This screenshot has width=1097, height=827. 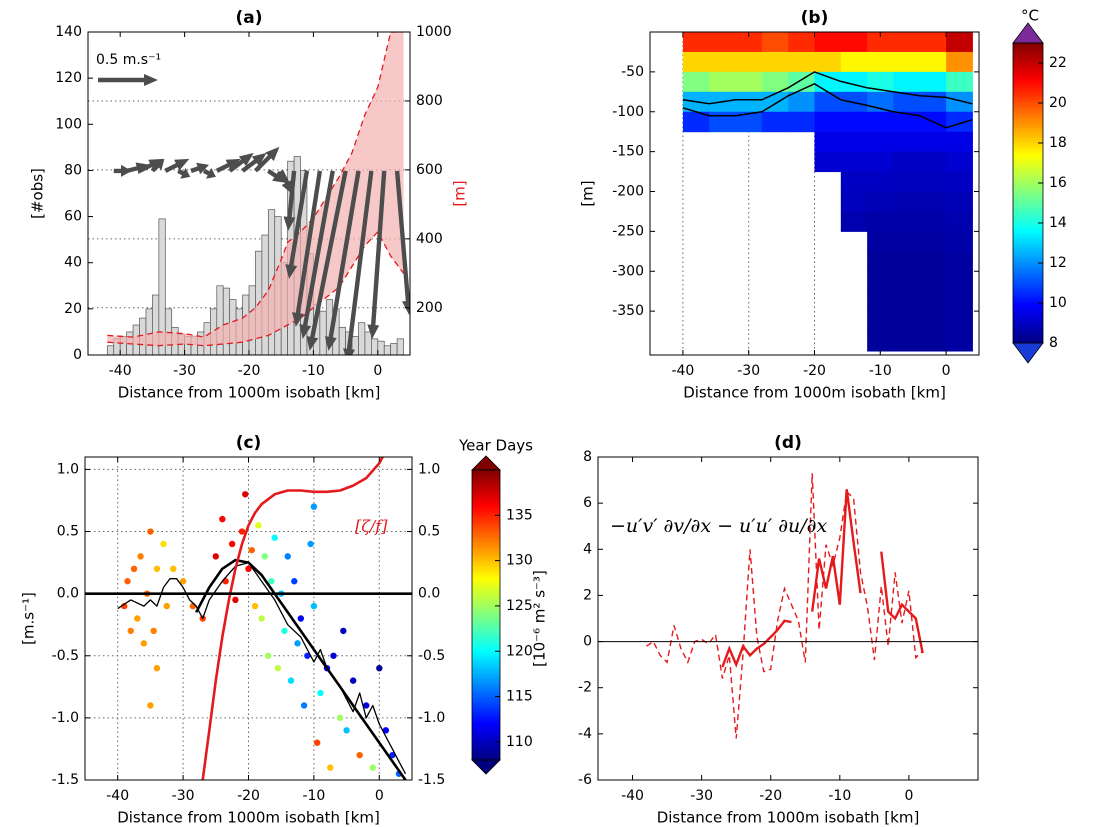 What do you see at coordinates (815, 18) in the screenshot?
I see `chart-title: (b)` at bounding box center [815, 18].